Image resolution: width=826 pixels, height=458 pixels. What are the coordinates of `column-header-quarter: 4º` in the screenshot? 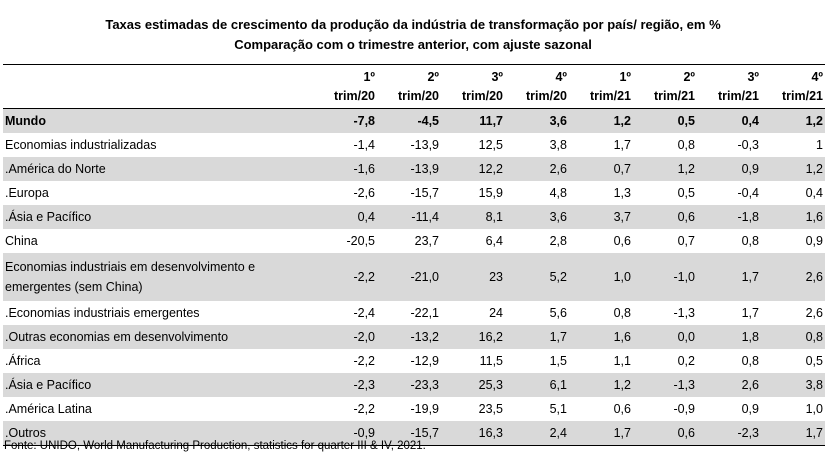 It's located at (561, 77).